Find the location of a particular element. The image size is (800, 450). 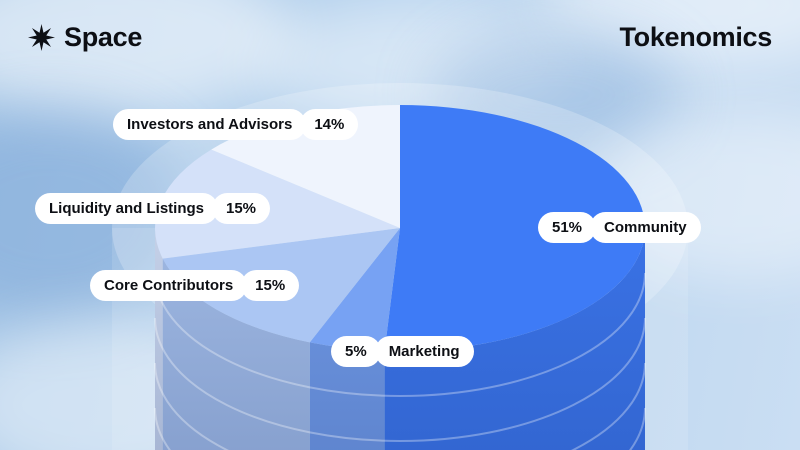

label-marketing: 5% Marketing is located at coordinates (402, 351).